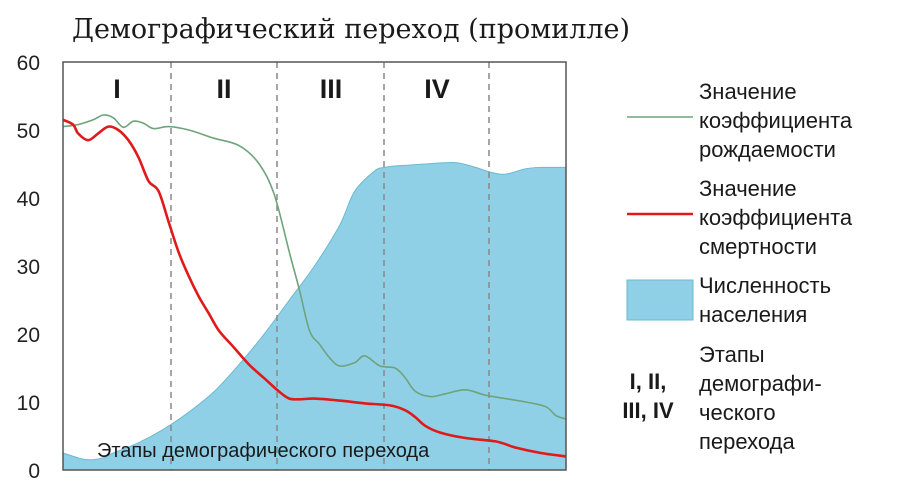 This screenshot has height=492, width=900. What do you see at coordinates (28, 403) in the screenshot?
I see `y-tick-label: 10` at bounding box center [28, 403].